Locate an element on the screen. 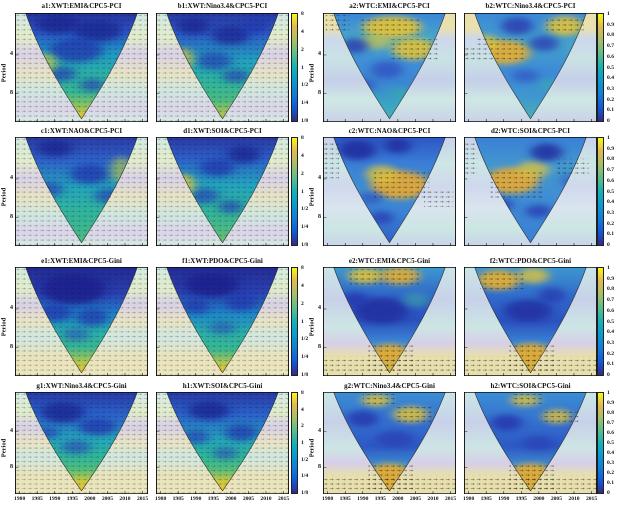 Image resolution: width=617 pixels, height=509 pixels. wtc-colorbar-row2 is located at coordinates (600, 191).